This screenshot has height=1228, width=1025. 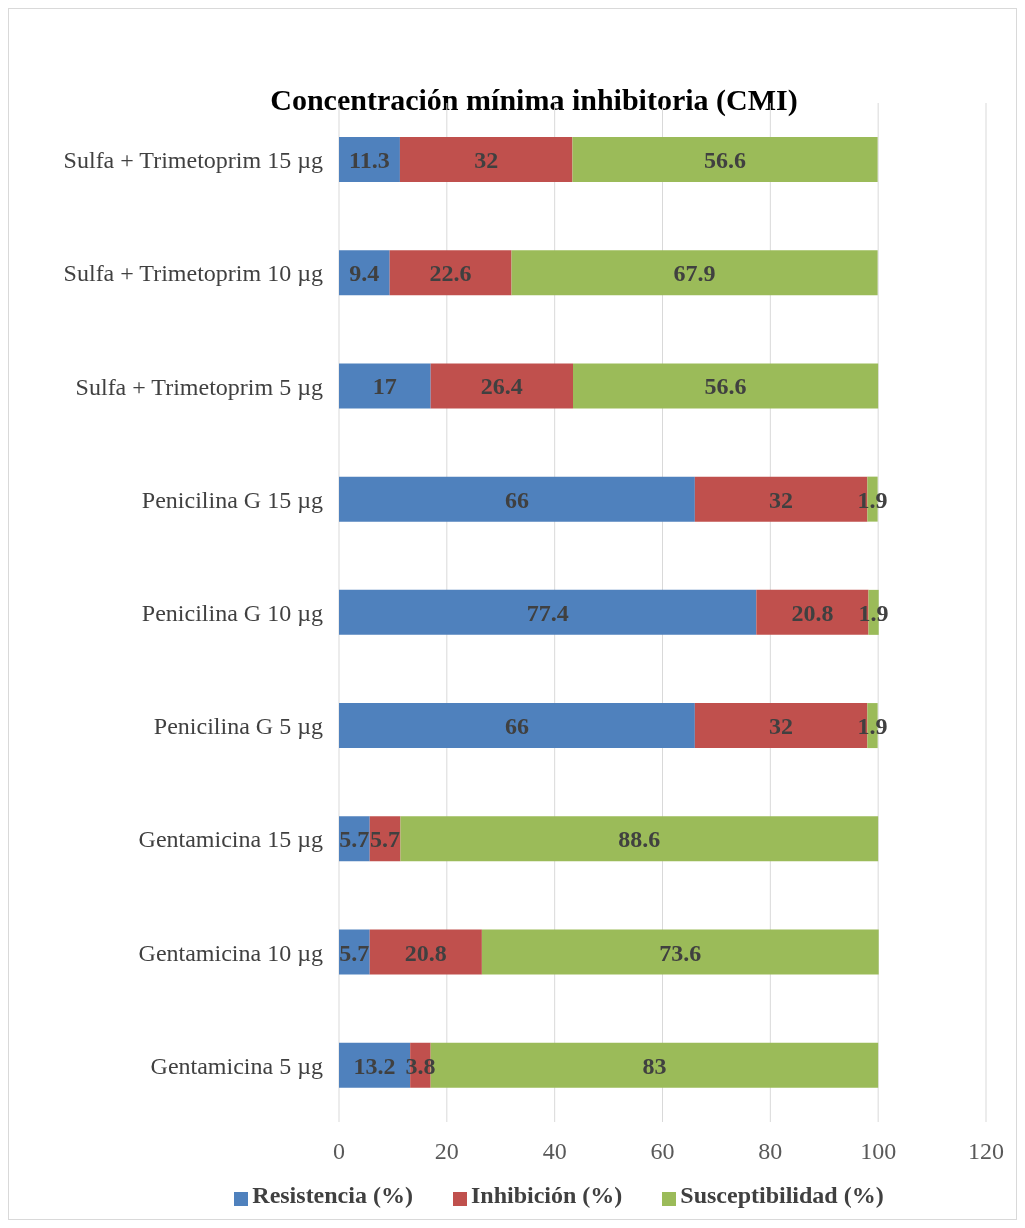 I want to click on data-label: 26.4, so click(x=501, y=386).